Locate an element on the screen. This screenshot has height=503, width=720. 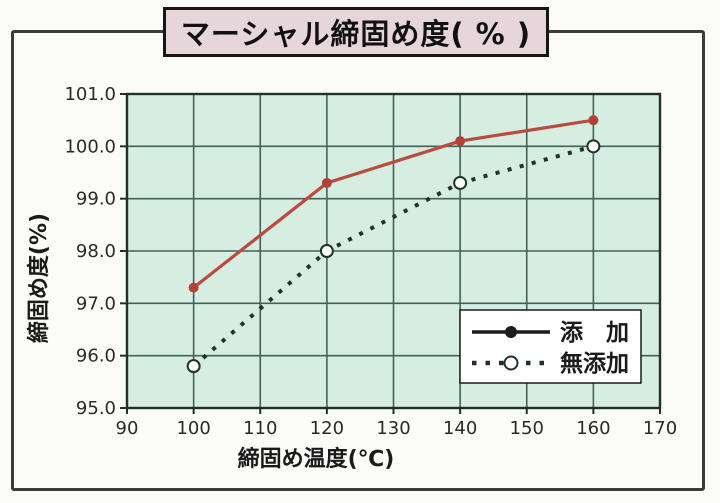
y-tick-label: 96.0 is located at coordinates (96, 356).